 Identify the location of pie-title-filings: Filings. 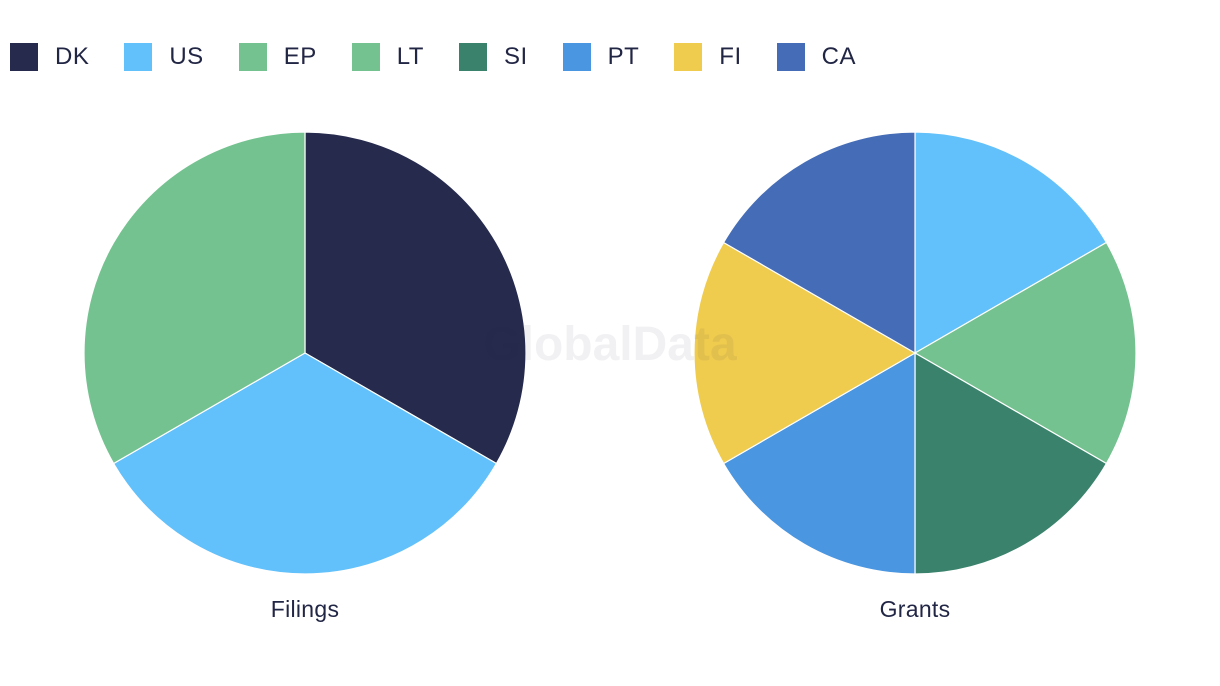
(305, 609).